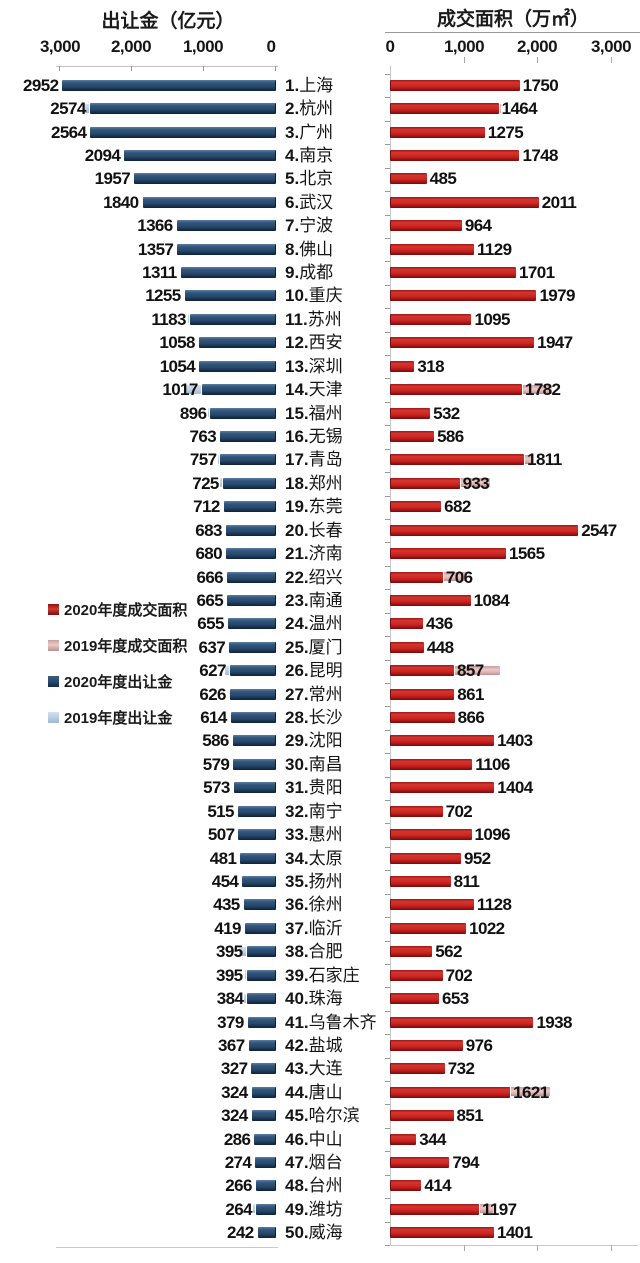  I want to click on area-2020-value: 811, so click(466, 881).